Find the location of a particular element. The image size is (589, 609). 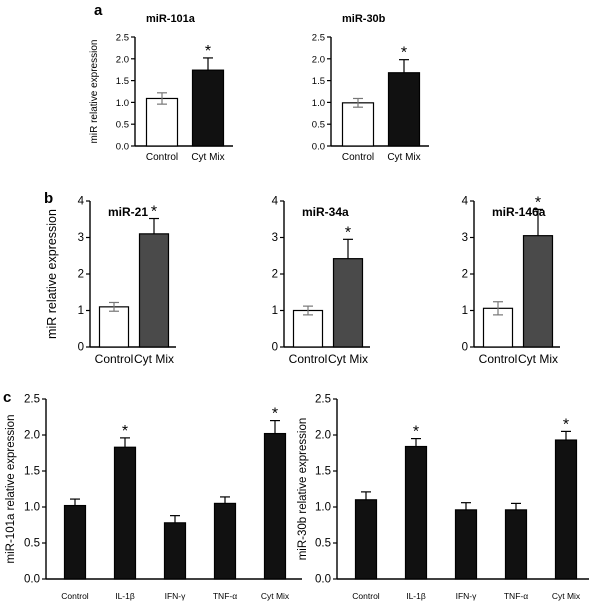

panel-letter-a: a is located at coordinates (98, 10).